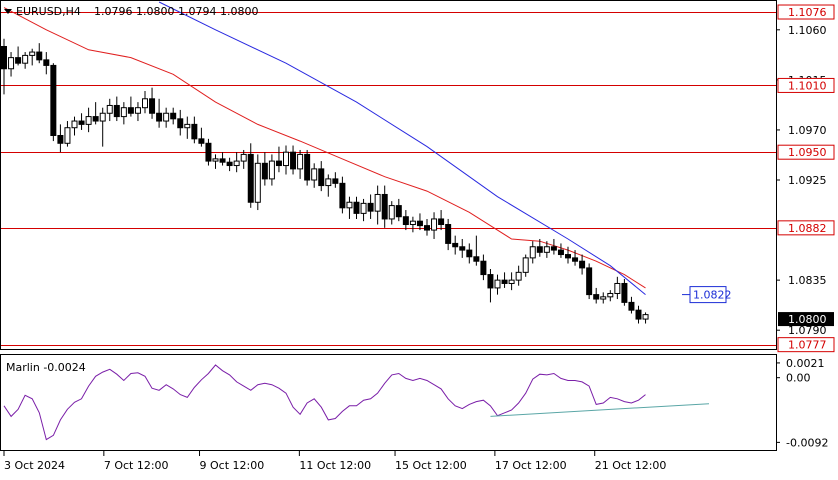 The image size is (838, 480). I want to click on symbol-label: EURUSD,H4, so click(48, 11).